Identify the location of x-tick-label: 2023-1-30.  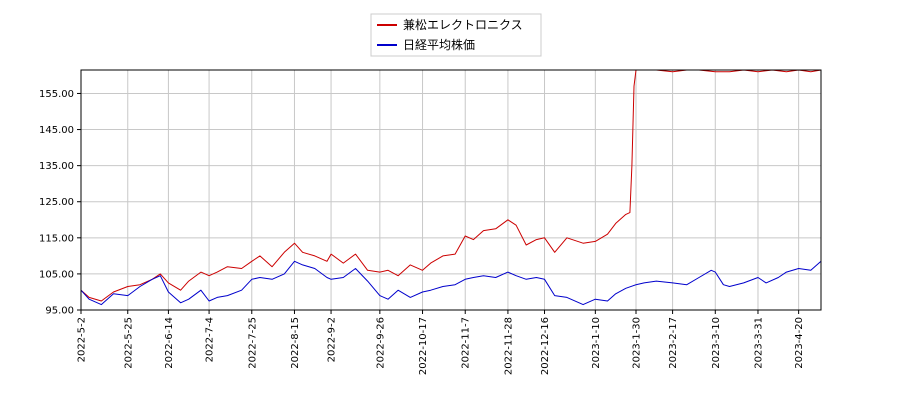
(637, 343).